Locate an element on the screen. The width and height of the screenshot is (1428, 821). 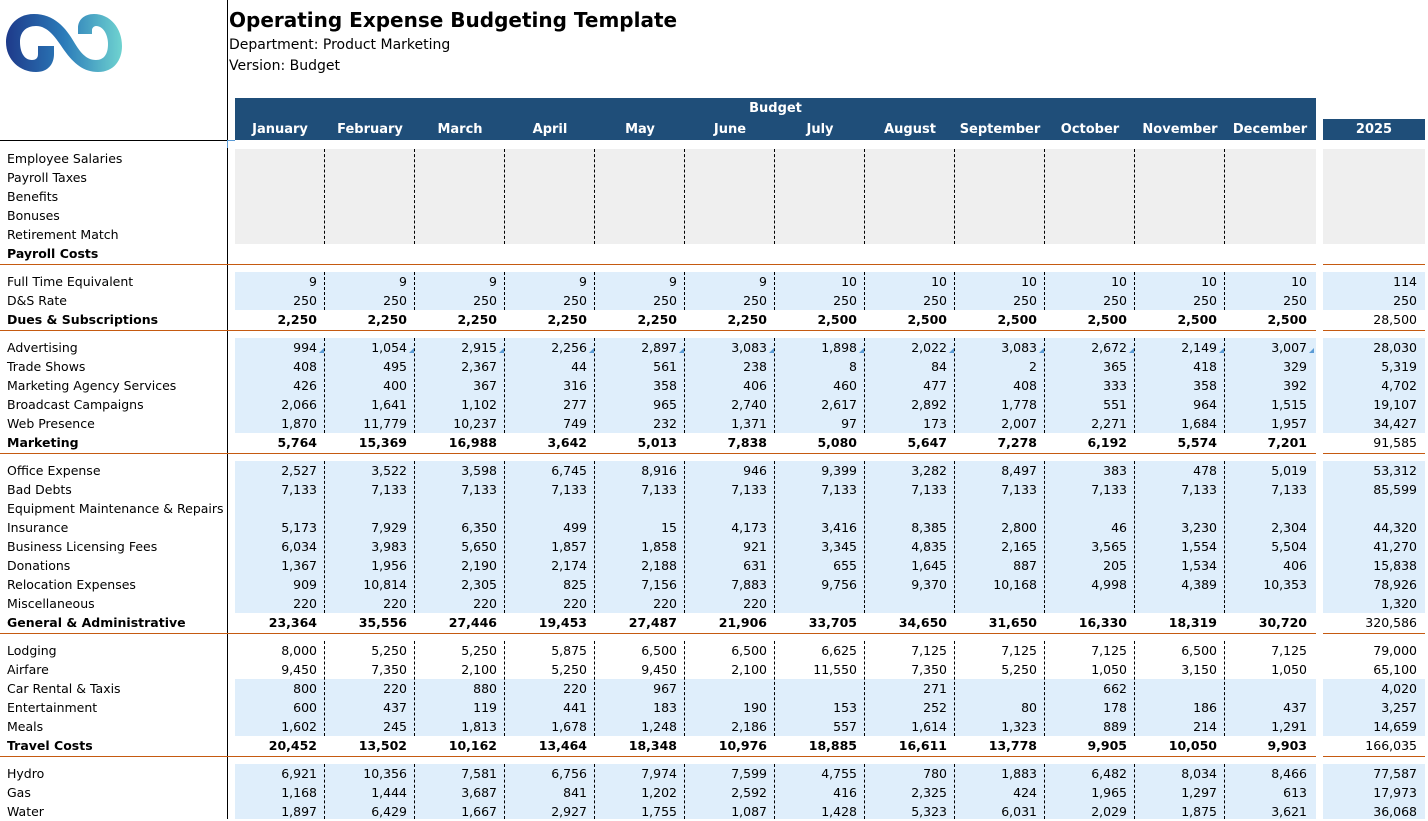
input-cell: 1,428 is located at coordinates (839, 811).